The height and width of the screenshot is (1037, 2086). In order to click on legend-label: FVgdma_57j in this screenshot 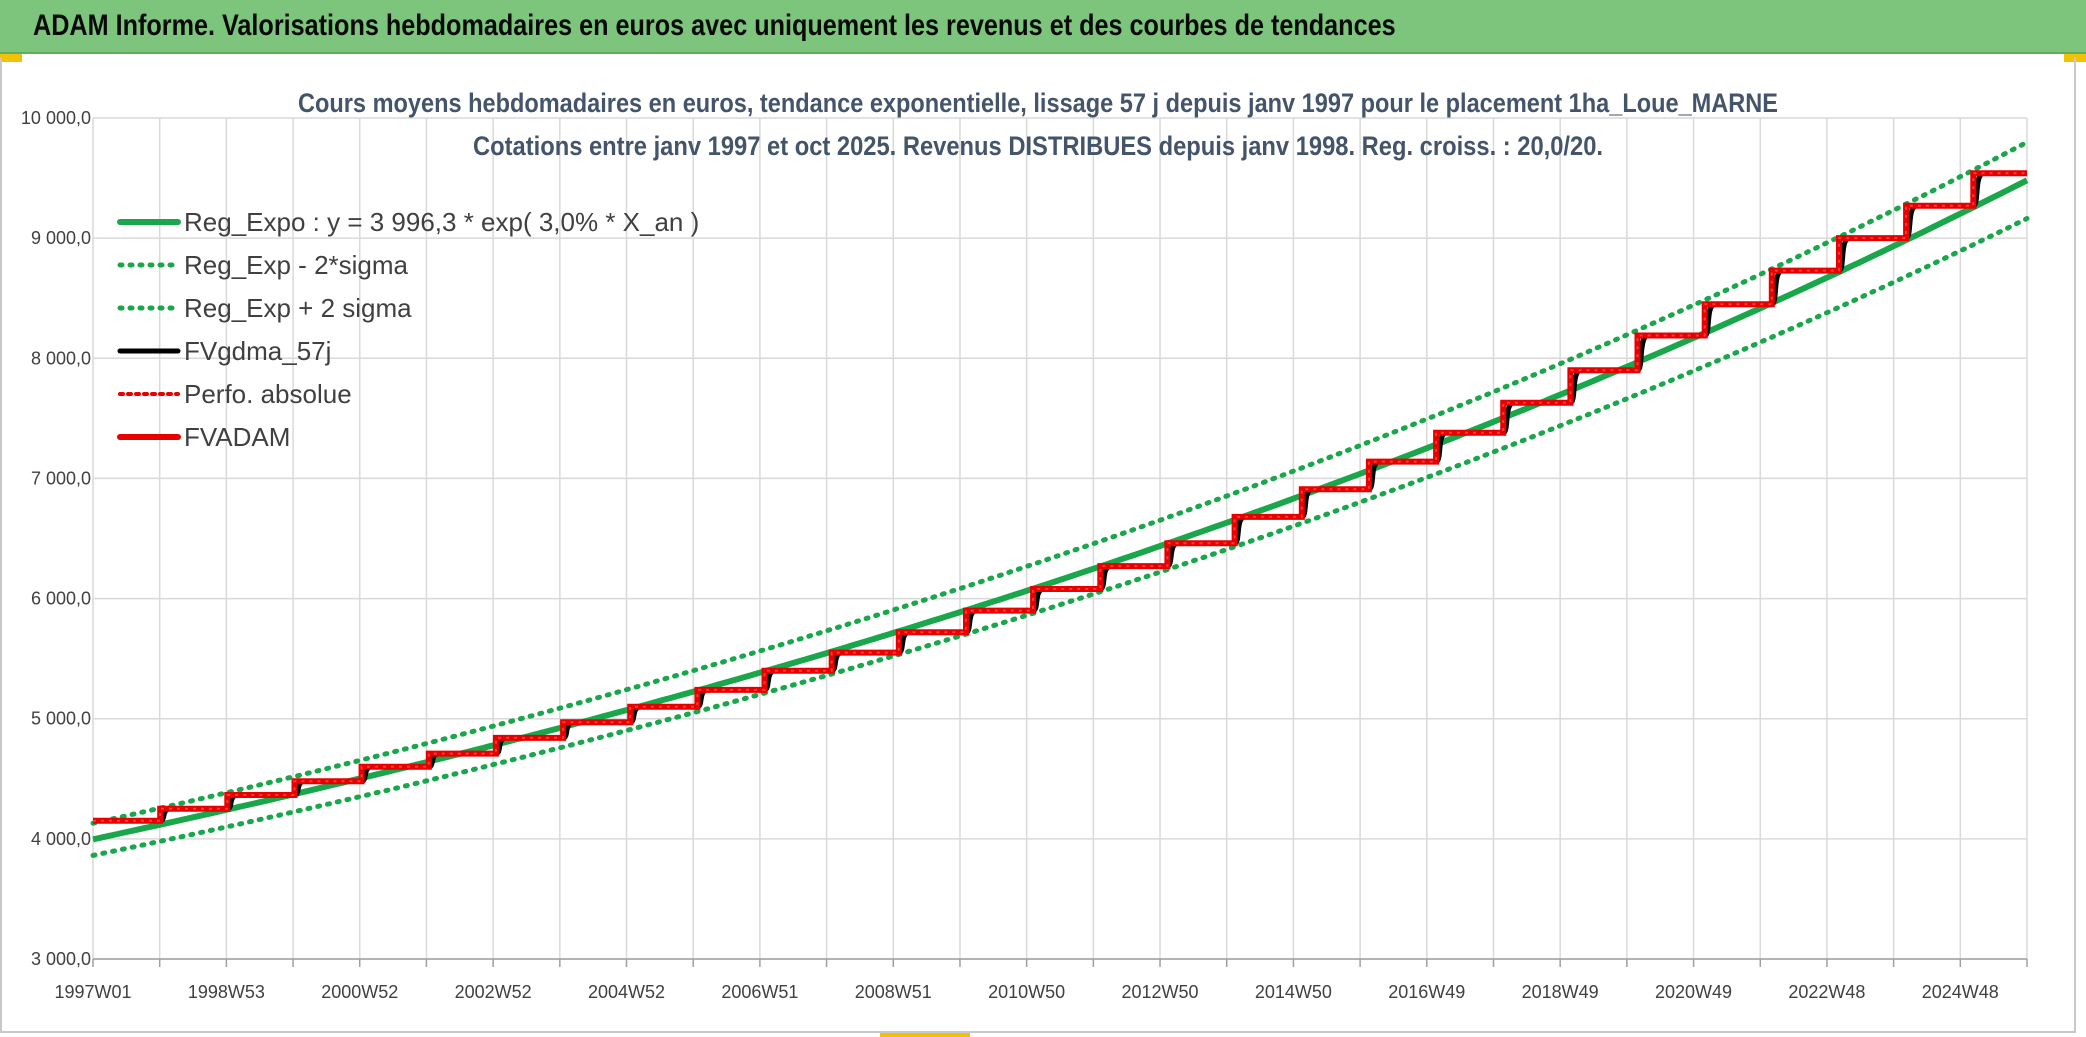, I will do `click(257, 351)`.